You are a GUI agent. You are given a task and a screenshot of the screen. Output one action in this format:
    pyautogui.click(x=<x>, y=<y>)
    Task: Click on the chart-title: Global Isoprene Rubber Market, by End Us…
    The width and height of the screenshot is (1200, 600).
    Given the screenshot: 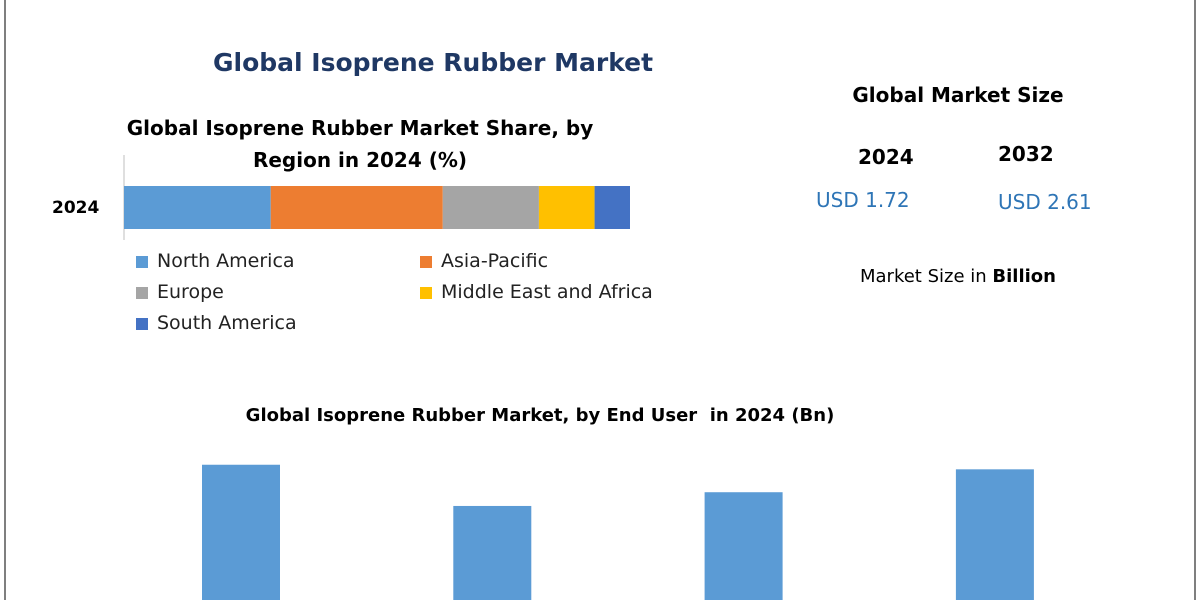 What is the action you would take?
    pyautogui.click(x=540, y=415)
    